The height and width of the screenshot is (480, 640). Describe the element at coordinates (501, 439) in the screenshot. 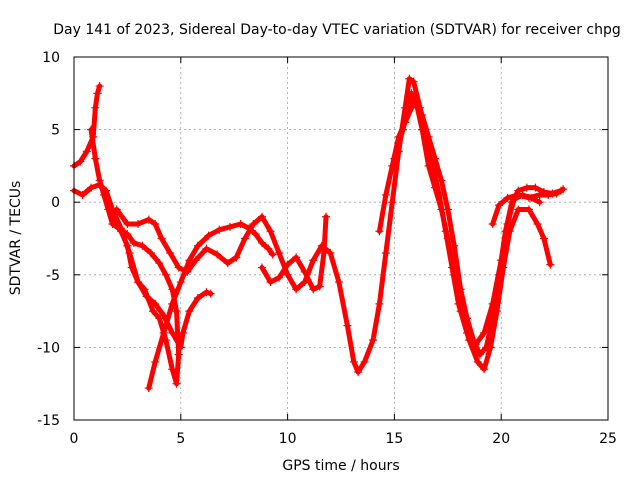

I see `x-tick-label: 20` at that location.